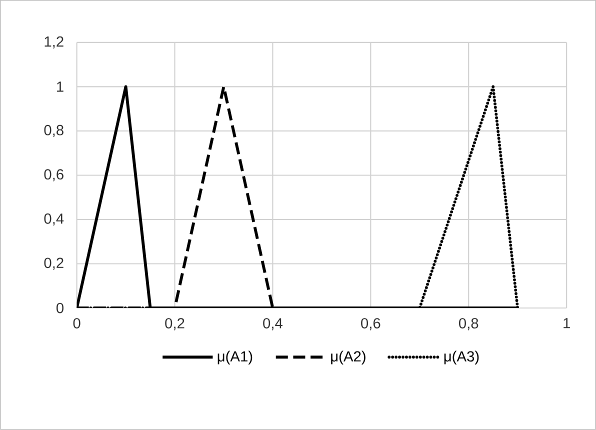 This screenshot has width=596, height=430. What do you see at coordinates (54, 131) in the screenshot?
I see `y-tick-label: 0,8` at bounding box center [54, 131].